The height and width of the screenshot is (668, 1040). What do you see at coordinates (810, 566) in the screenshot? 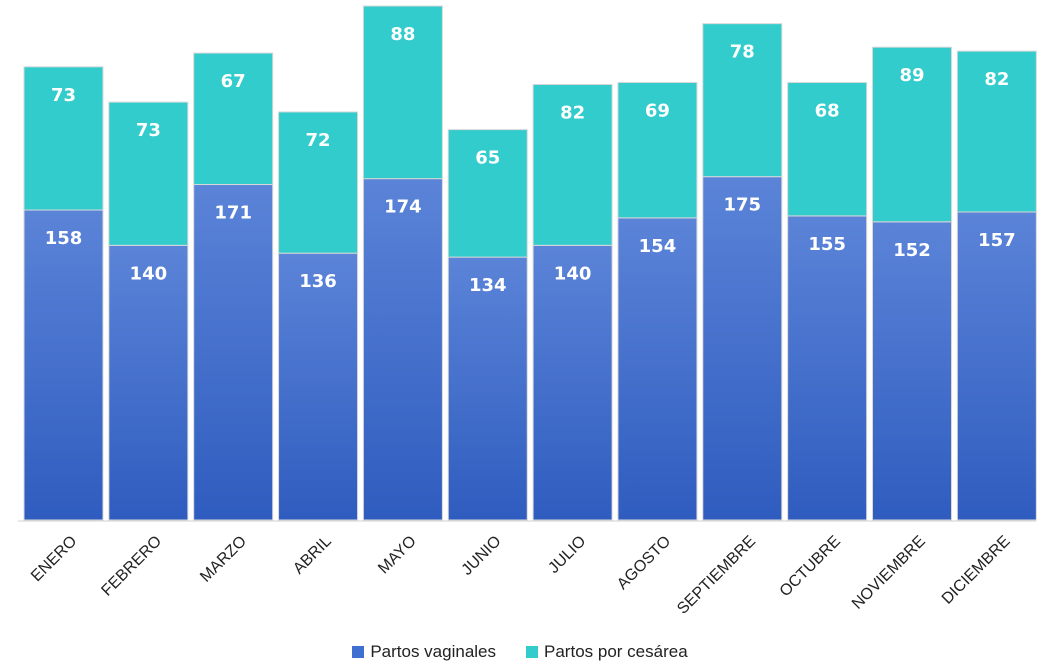
I see `category-label-octubre: OCTUBRE` at bounding box center [810, 566].